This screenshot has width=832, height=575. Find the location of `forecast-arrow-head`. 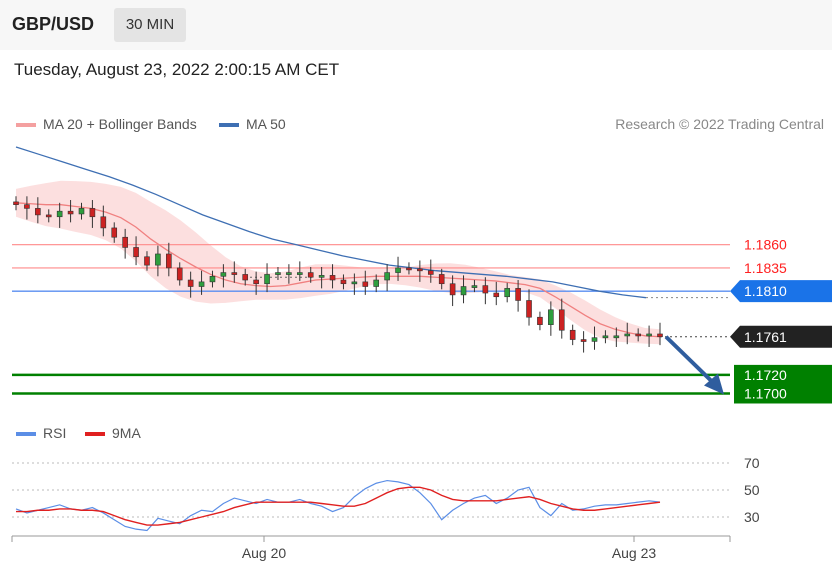

forecast-arrow-head is located at coordinates (714, 384).